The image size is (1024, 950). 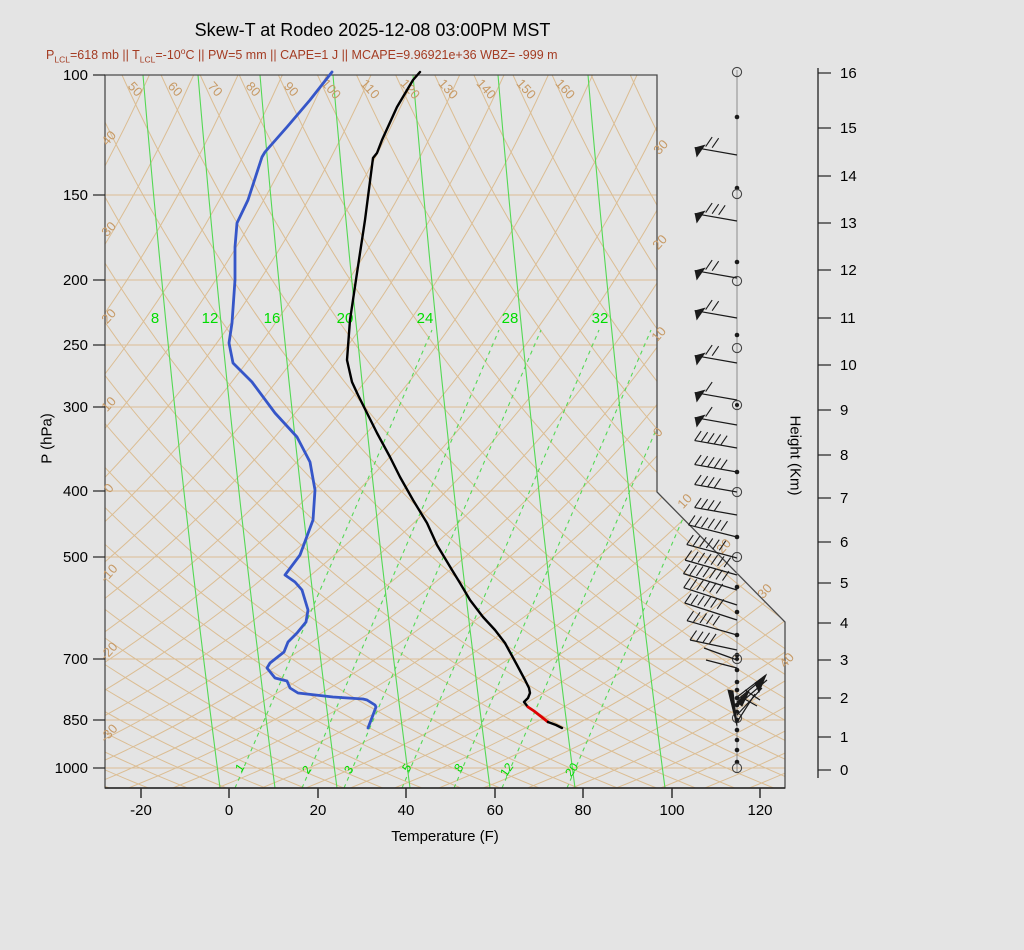 I want to click on page-title: Skew-T at Rodeo 2025-12-08 03:00PM MST, so click(x=372, y=30).